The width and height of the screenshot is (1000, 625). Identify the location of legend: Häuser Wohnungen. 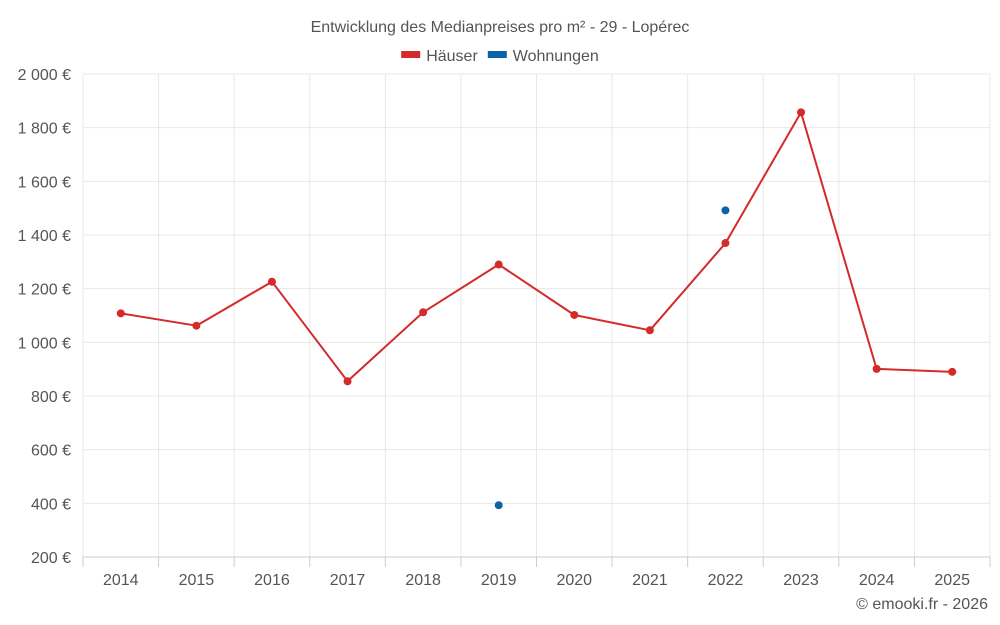
(500, 56).